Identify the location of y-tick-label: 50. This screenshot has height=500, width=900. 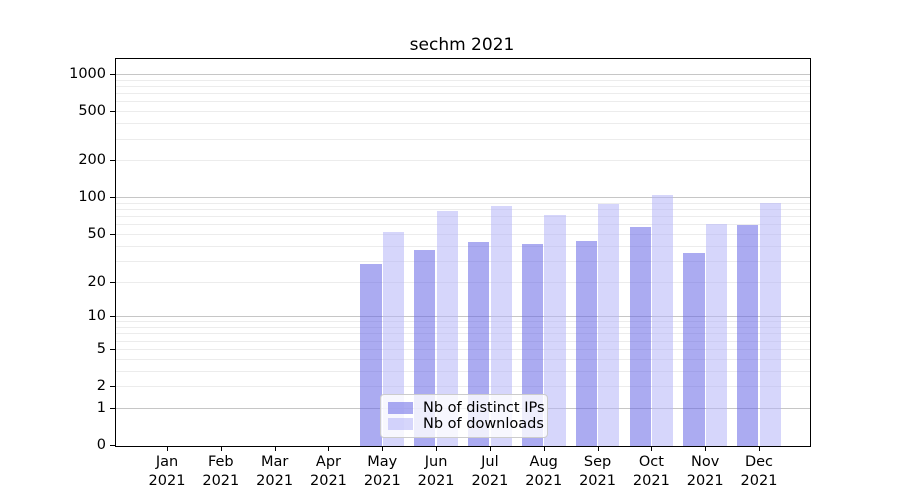
(96, 233).